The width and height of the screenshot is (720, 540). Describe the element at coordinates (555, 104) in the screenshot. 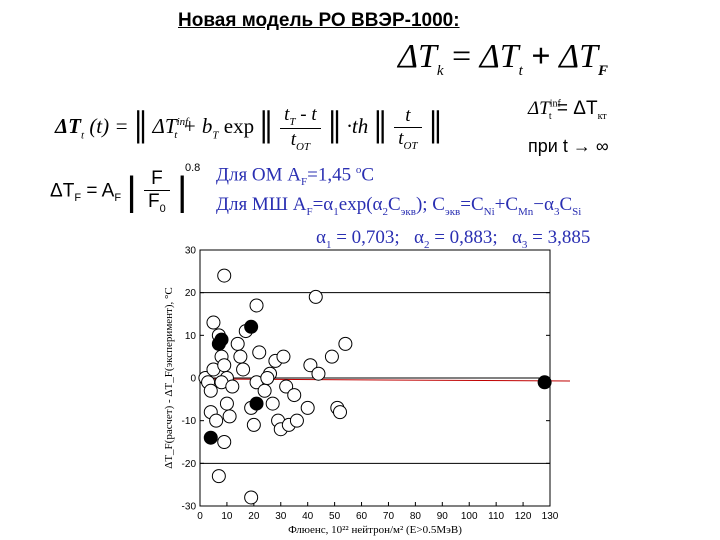

I see `limit-lhs-sup: inf` at that location.